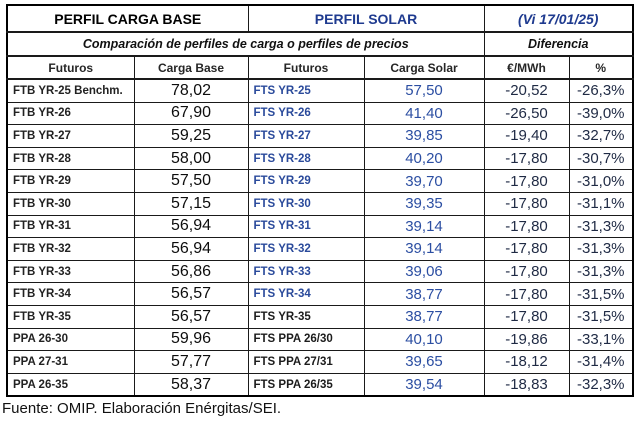  Describe the element at coordinates (70, 136) in the screenshot. I see `cell-futuros-base: FTB YR-27` at that location.